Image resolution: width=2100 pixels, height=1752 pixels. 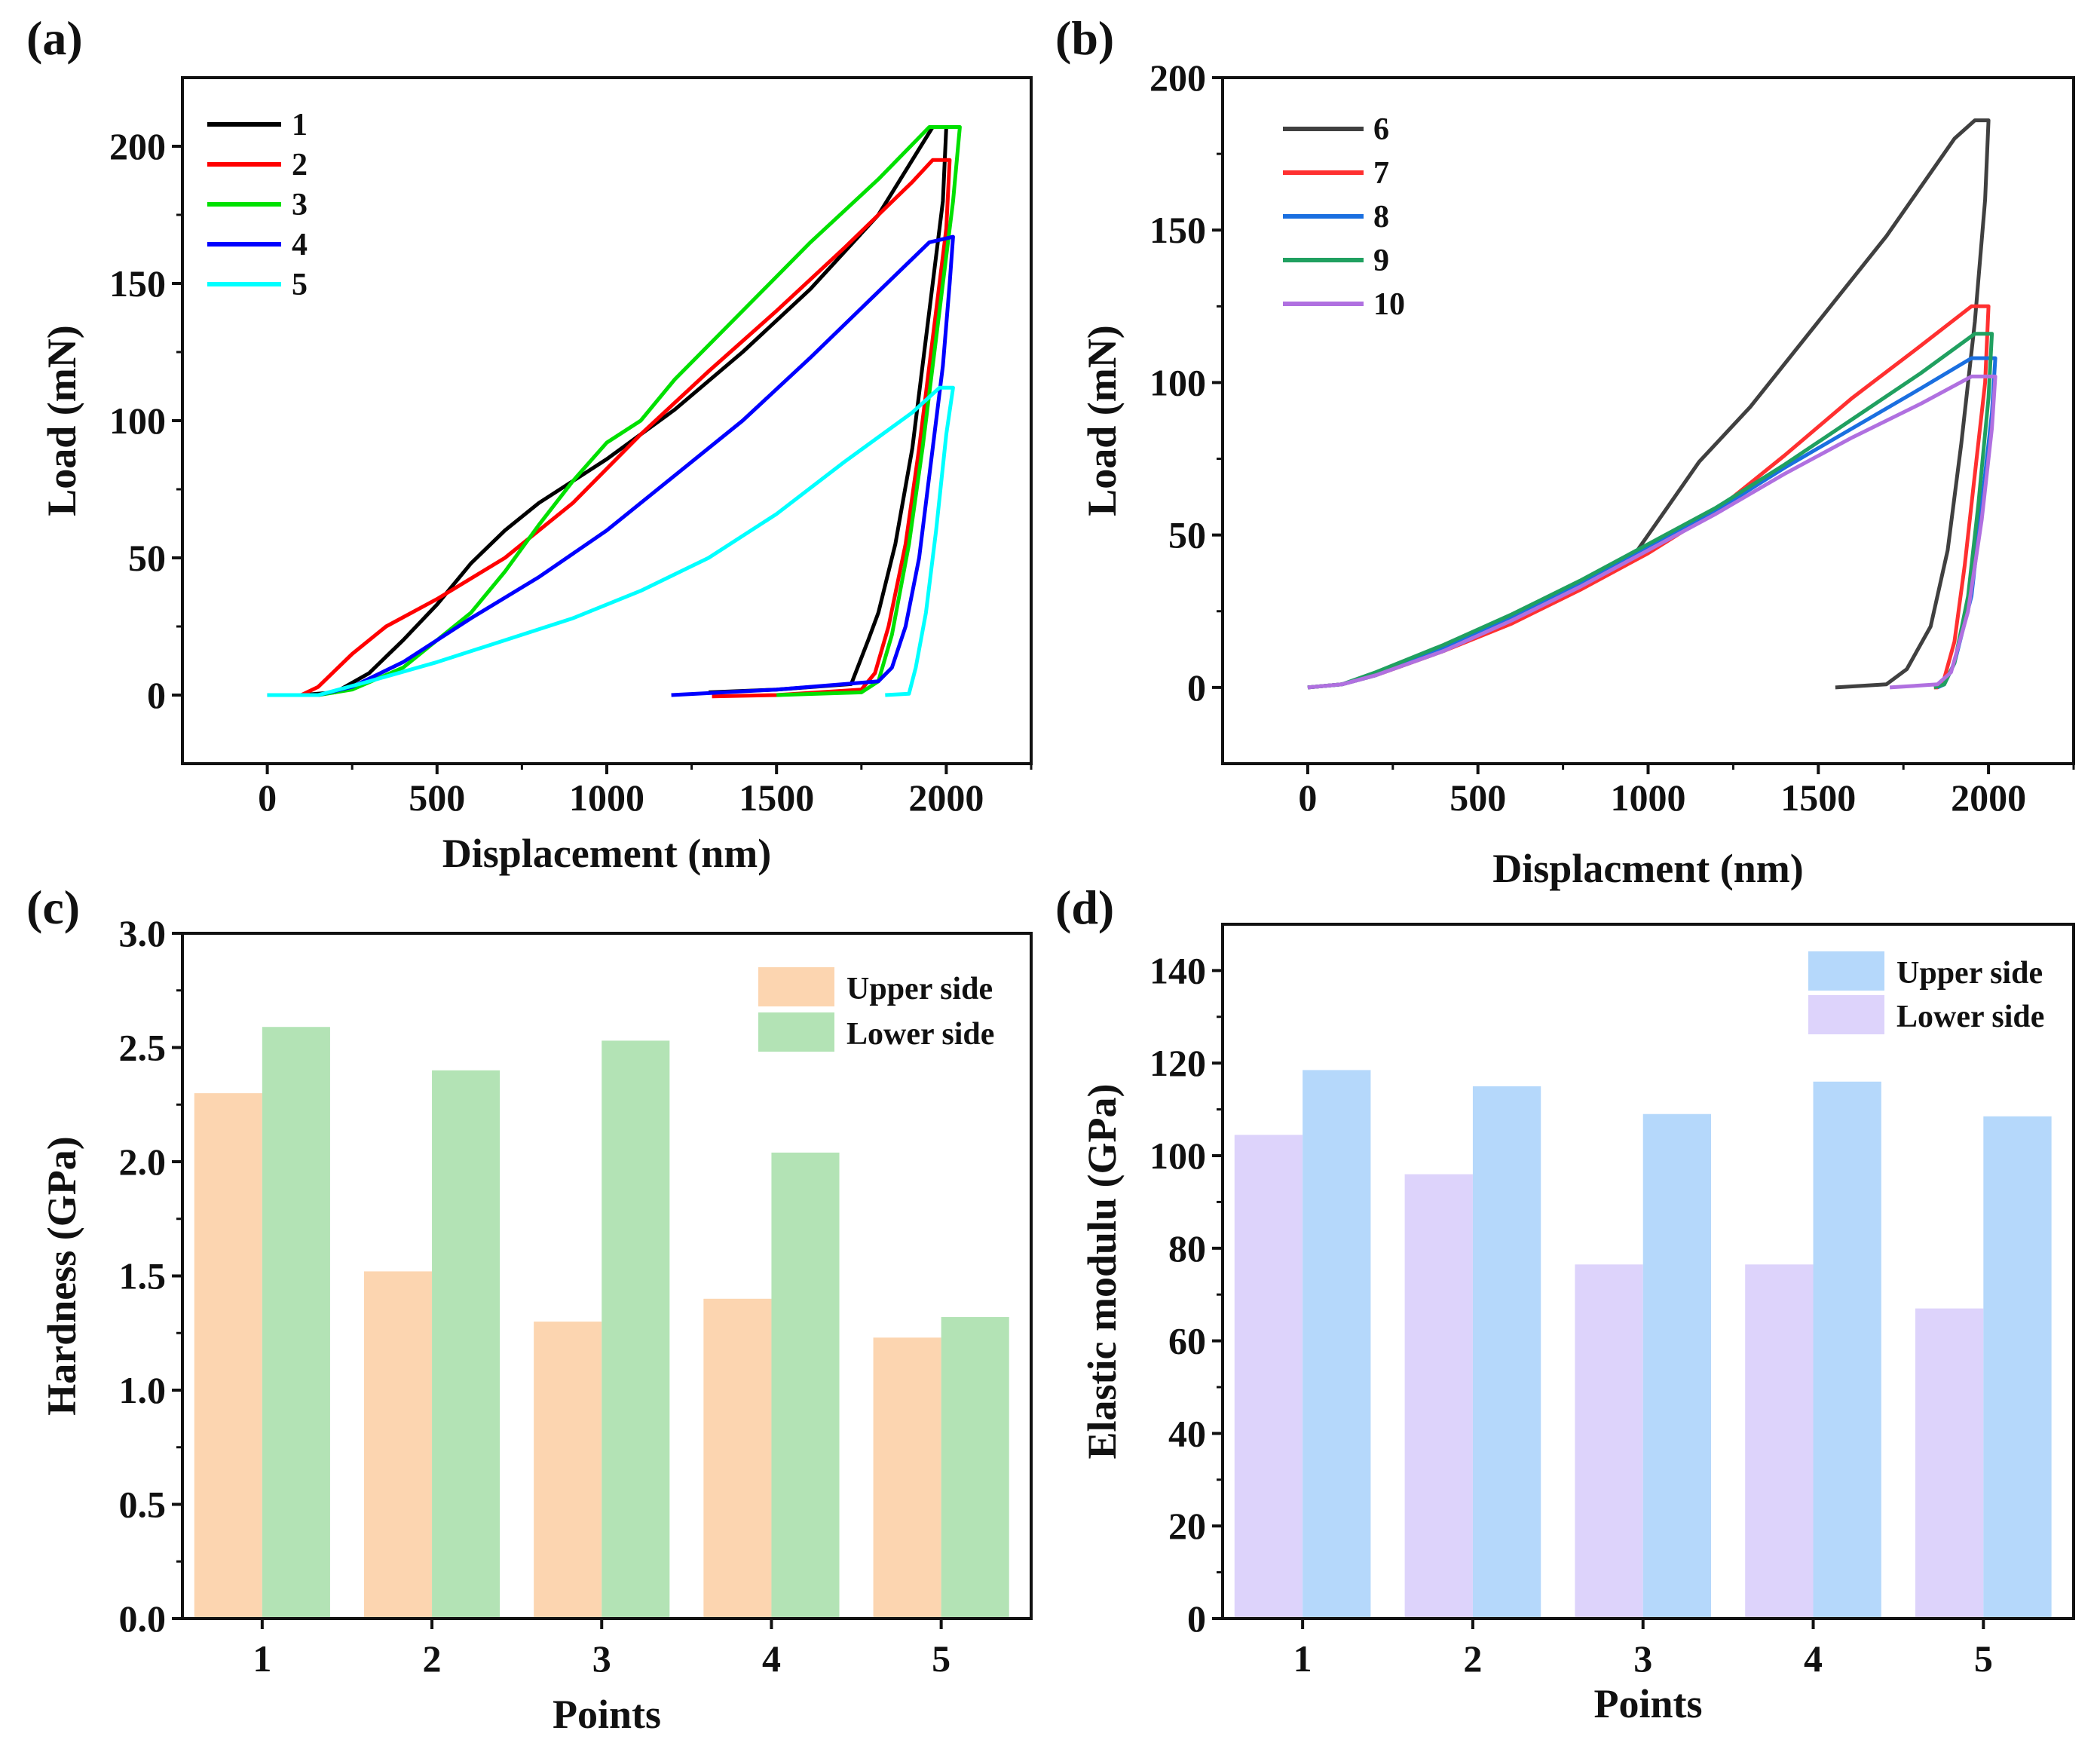 I want to click on y-tick-label: 0.5, so click(x=143, y=1505).